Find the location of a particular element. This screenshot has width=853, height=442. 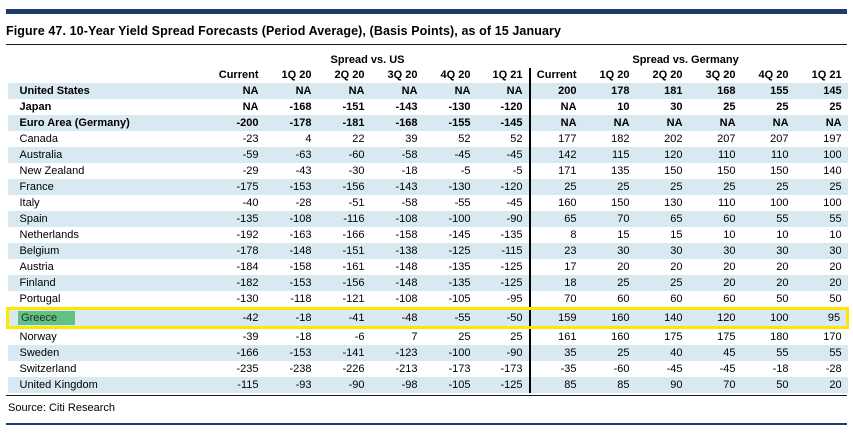

value-cell: 8 is located at coordinates (555, 235).